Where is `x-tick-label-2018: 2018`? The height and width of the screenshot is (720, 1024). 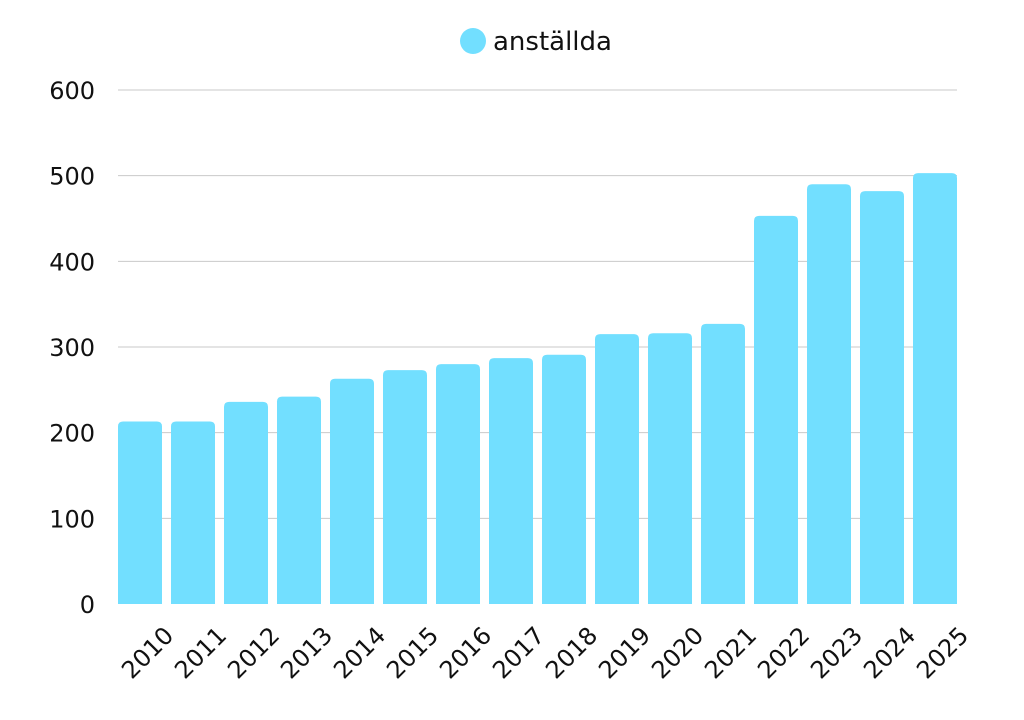 x-tick-label-2018: 2018 is located at coordinates (571, 652).